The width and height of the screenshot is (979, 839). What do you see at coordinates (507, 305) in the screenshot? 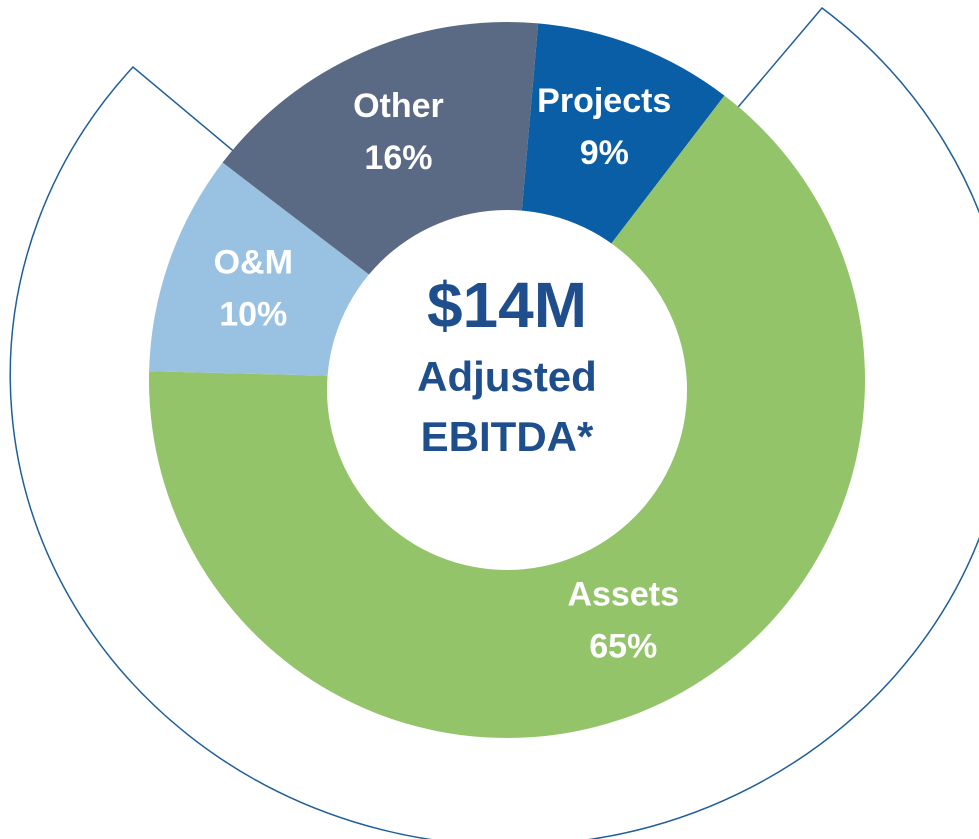
I see `center-text: $14M` at bounding box center [507, 305].